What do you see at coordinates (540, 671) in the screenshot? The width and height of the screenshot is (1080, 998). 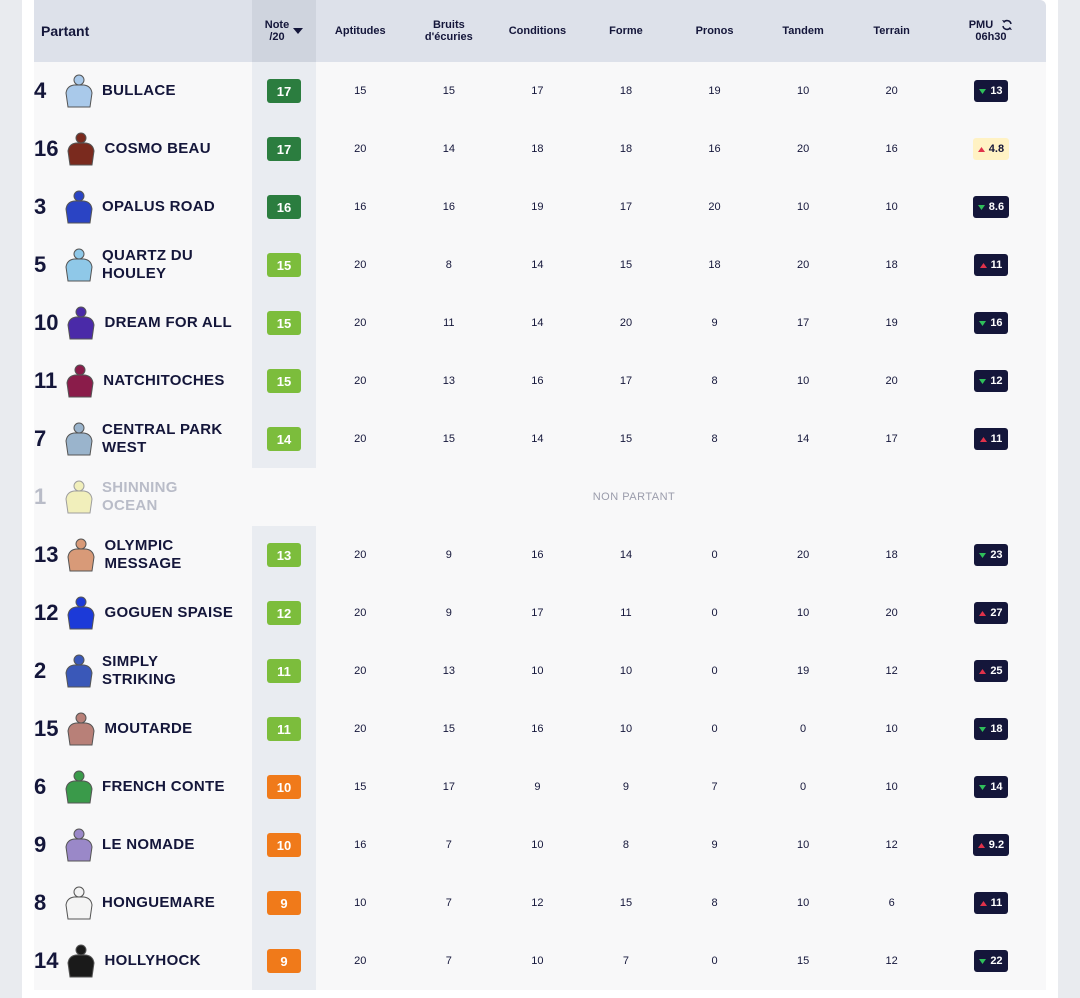 I see `runner-row: 2 SIMPLY STRIKING 11 20 13 10 10 0 19 12 25` at bounding box center [540, 671].